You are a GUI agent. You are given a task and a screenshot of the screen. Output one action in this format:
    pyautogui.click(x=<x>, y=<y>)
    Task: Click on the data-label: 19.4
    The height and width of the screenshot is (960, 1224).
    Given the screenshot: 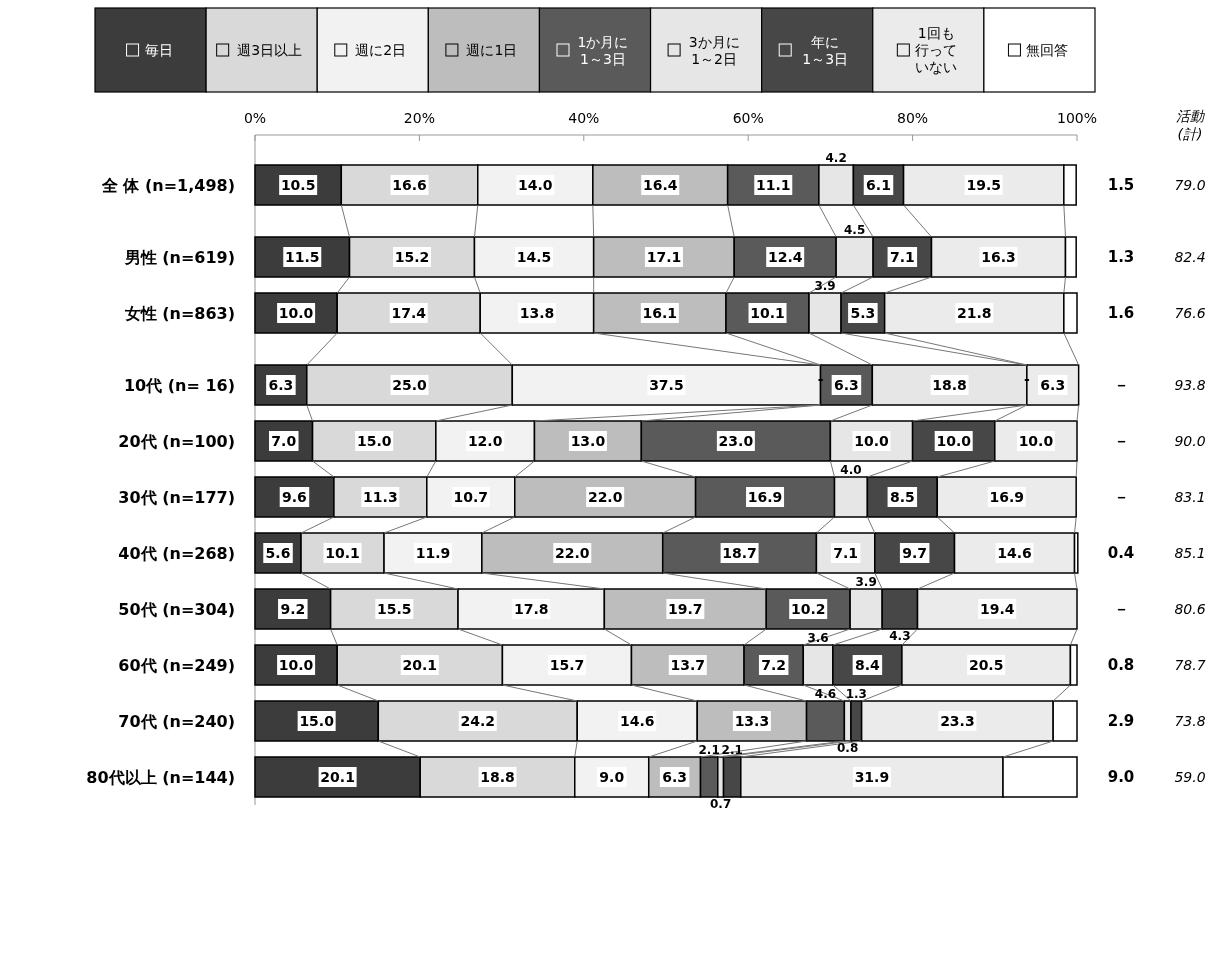 What is the action you would take?
    pyautogui.click(x=997, y=609)
    